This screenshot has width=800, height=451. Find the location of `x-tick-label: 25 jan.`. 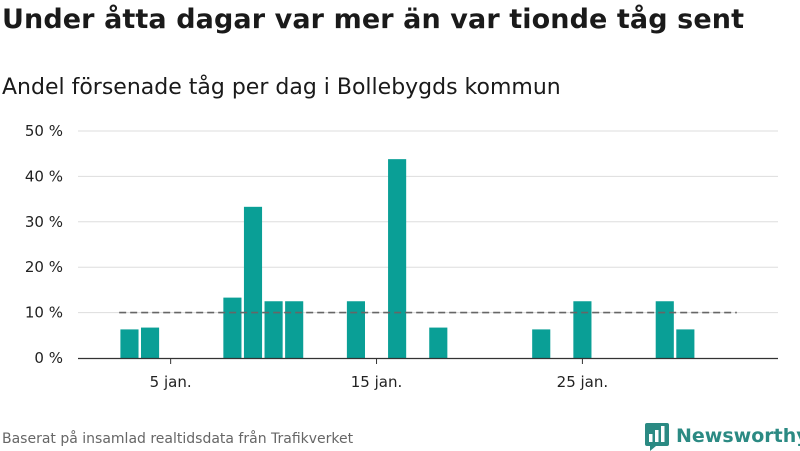

x-tick-label: 25 jan. is located at coordinates (583, 382).